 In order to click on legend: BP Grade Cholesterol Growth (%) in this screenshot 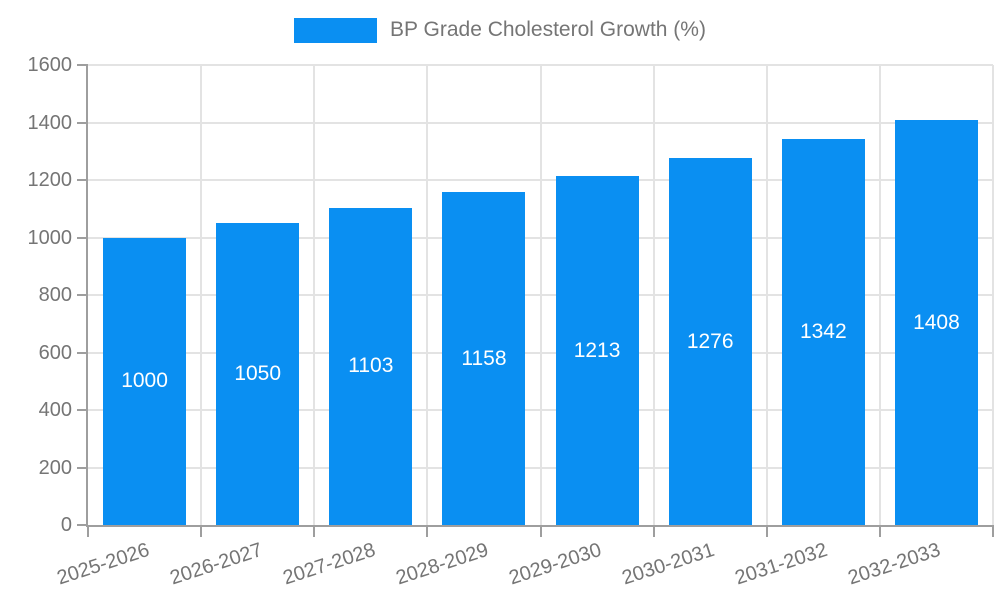, I will do `click(500, 30)`.